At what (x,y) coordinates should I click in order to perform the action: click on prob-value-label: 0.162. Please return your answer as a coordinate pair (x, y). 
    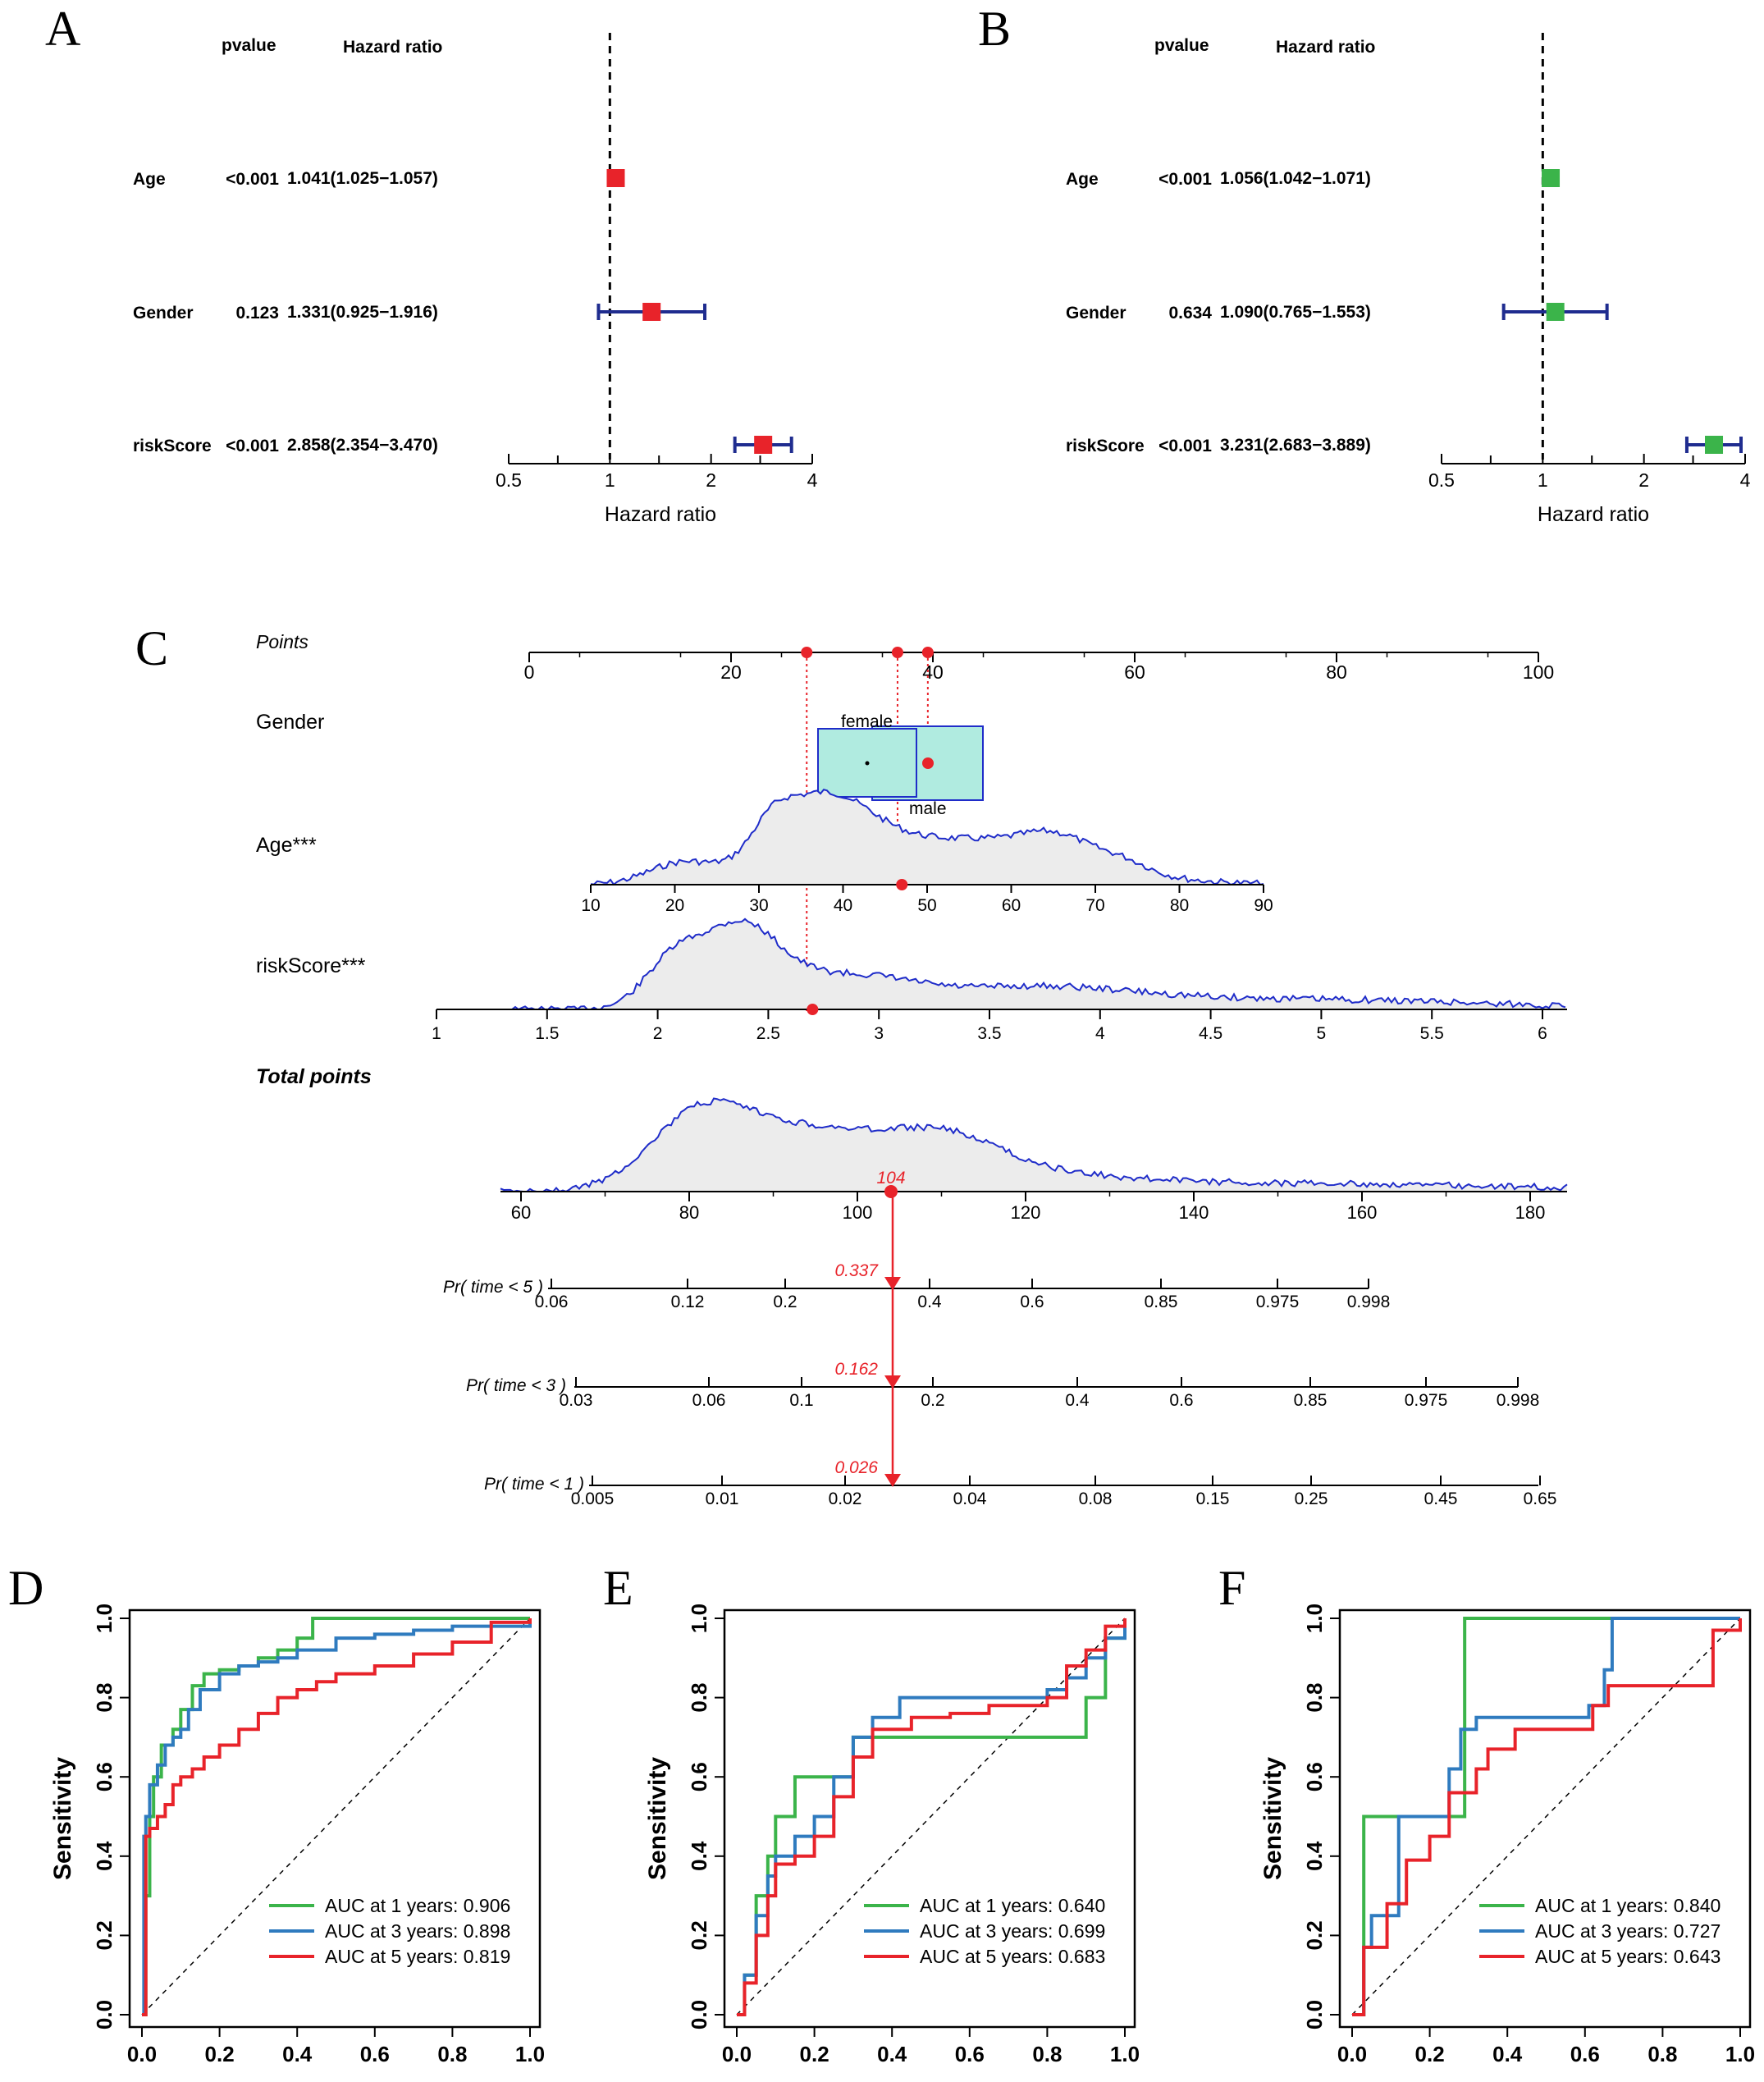
    Looking at the image, I should click on (856, 1369).